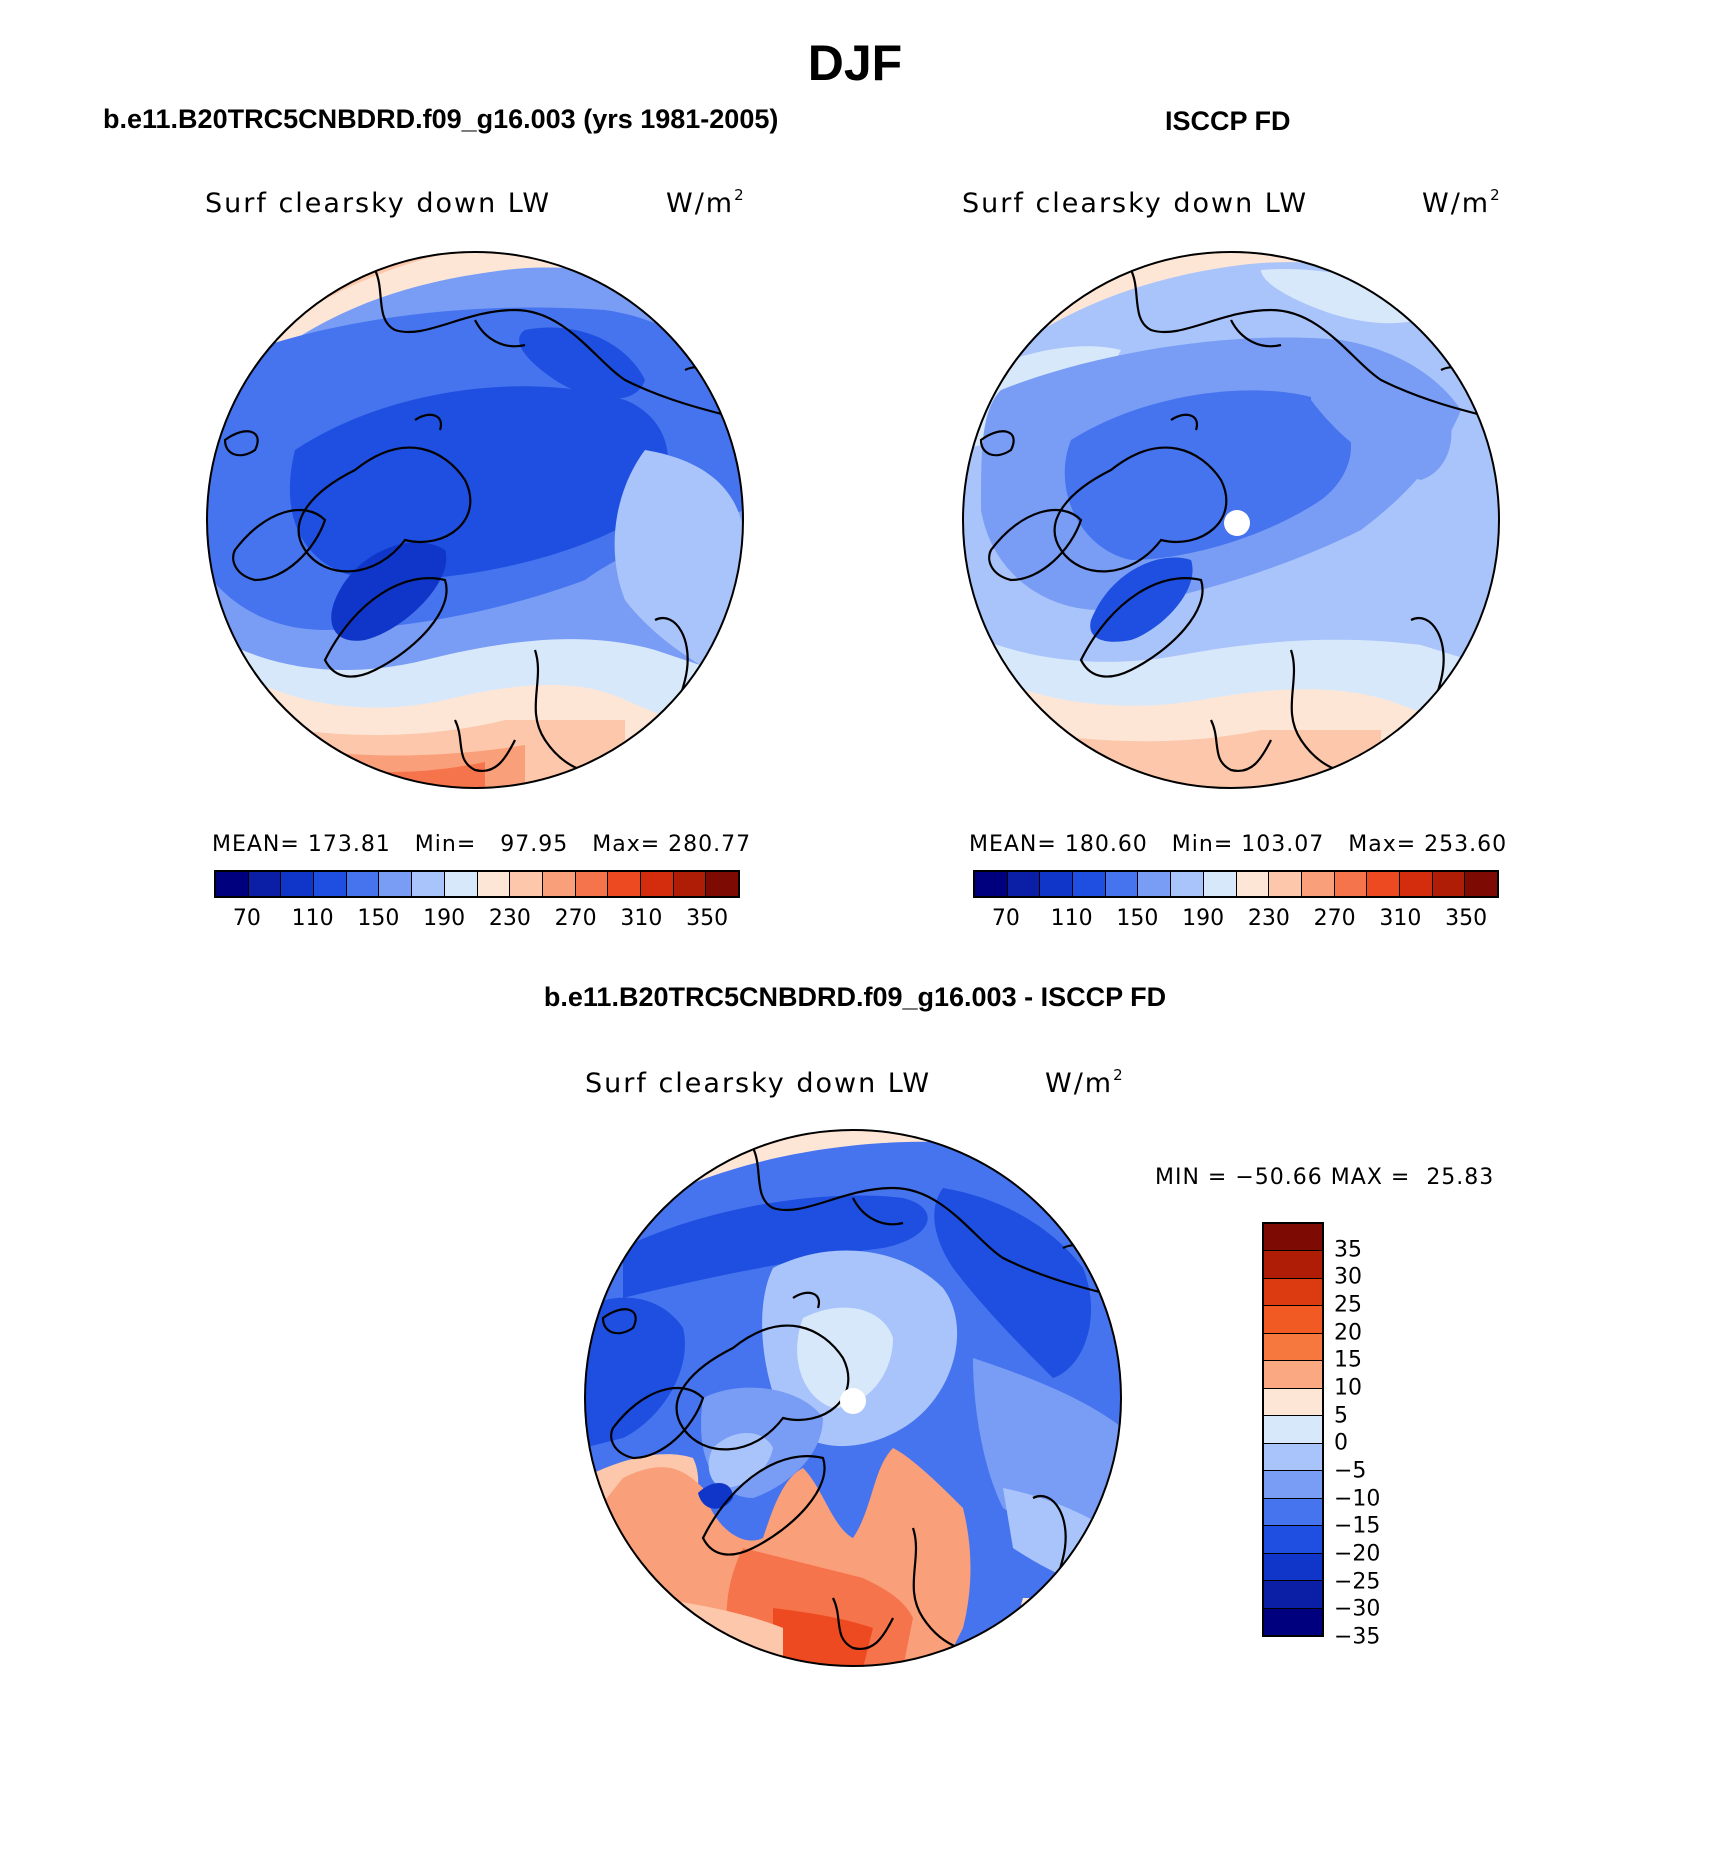 The image size is (1710, 1875). What do you see at coordinates (312, 918) in the screenshot?
I see `model-colorbar-tick-label: 110` at bounding box center [312, 918].